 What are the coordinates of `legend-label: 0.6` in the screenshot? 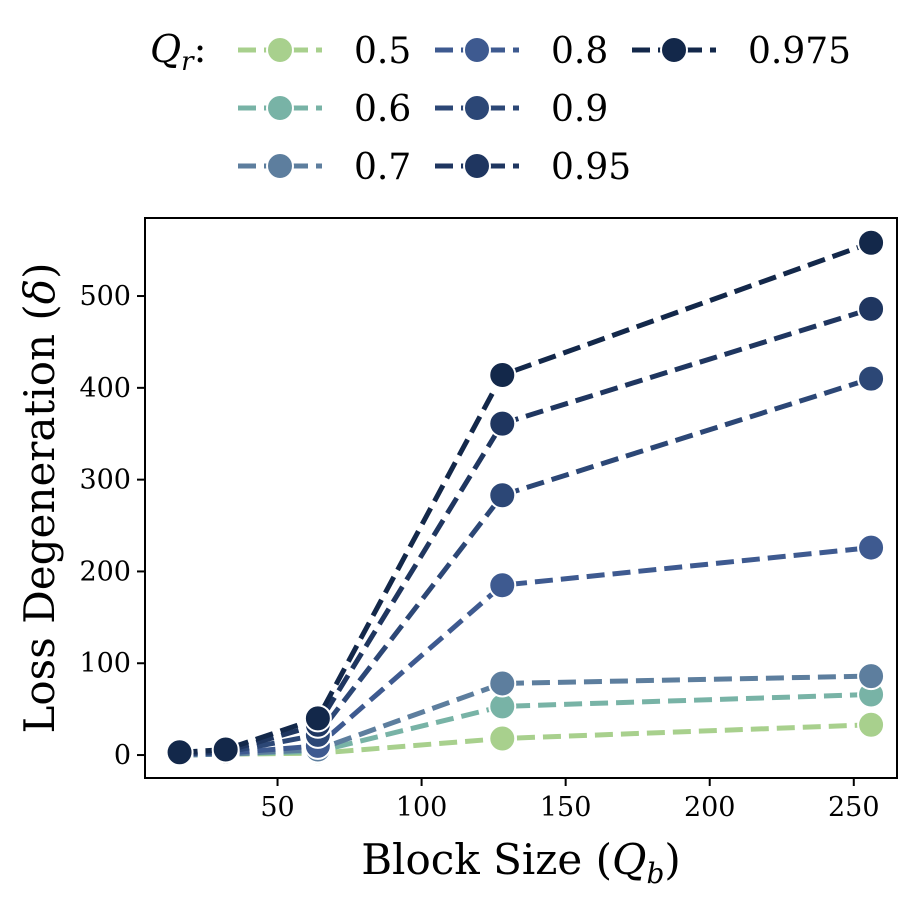 It's located at (382, 109).